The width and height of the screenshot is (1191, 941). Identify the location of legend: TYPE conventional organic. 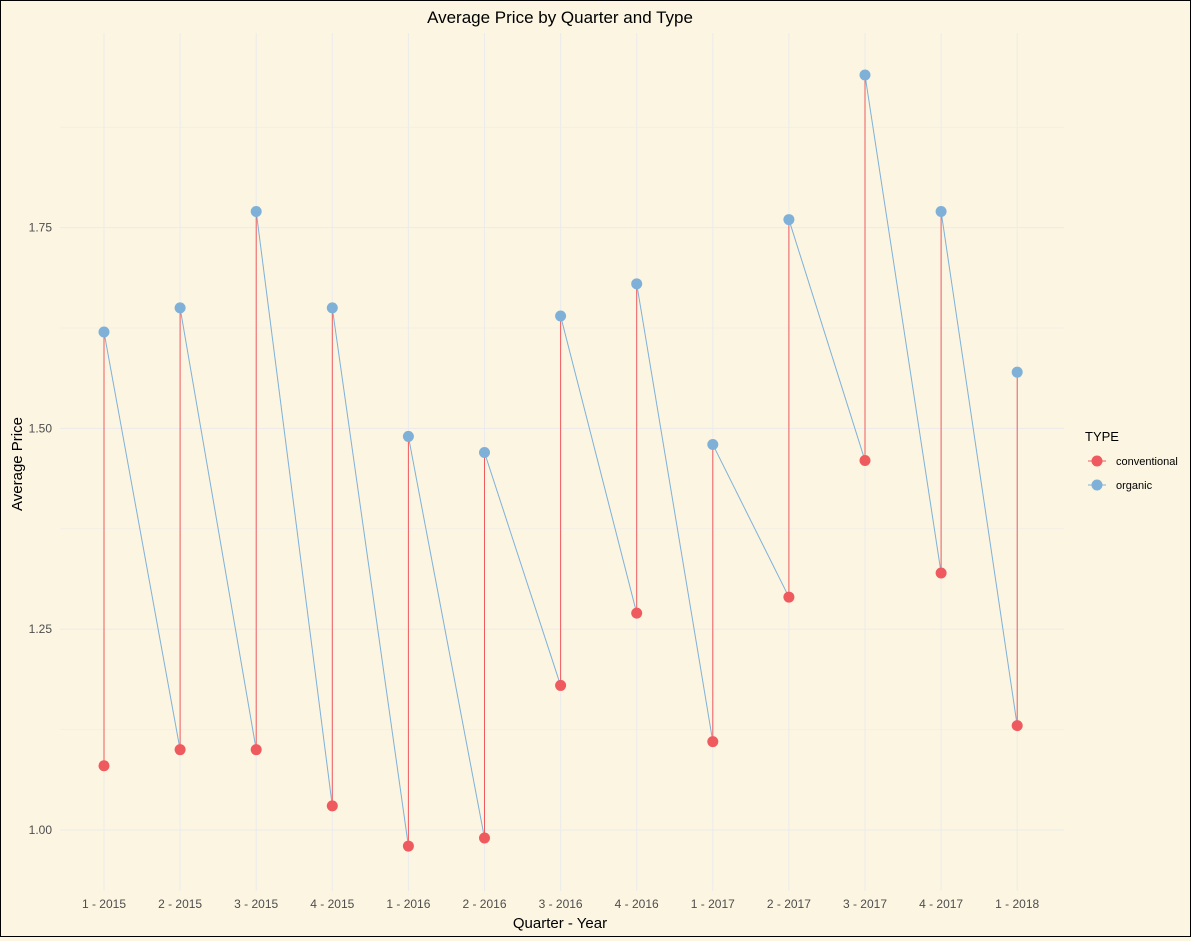
(1131, 460).